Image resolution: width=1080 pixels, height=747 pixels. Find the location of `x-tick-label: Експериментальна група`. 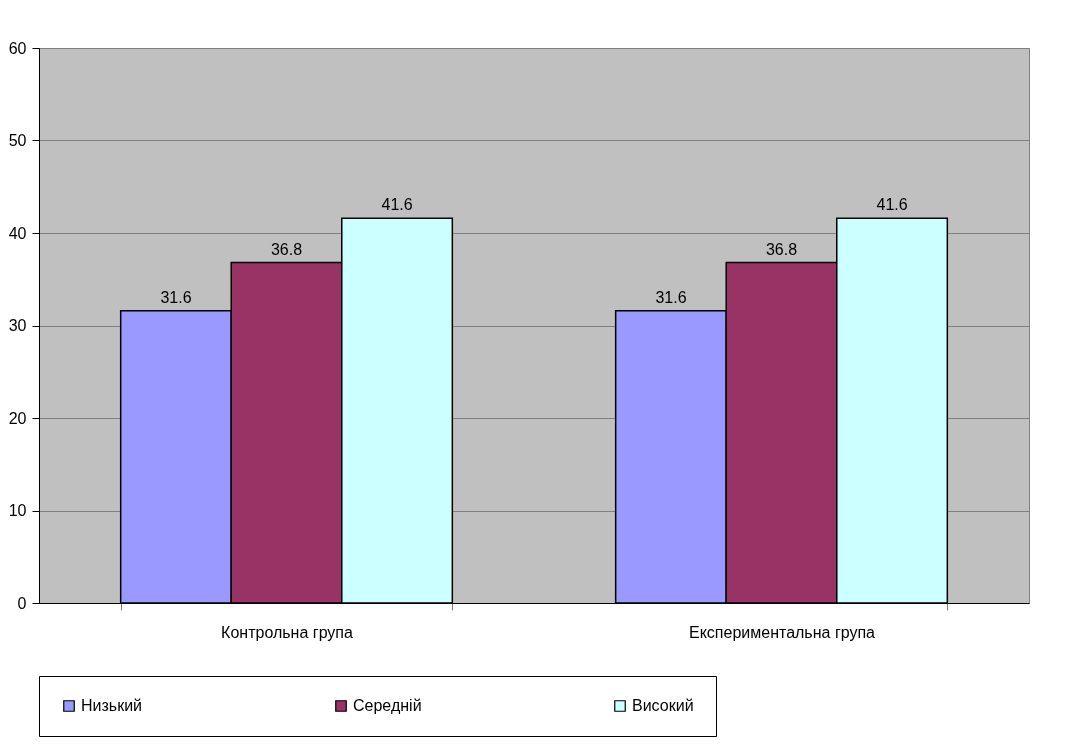

x-tick-label: Експериментальна група is located at coordinates (782, 632).